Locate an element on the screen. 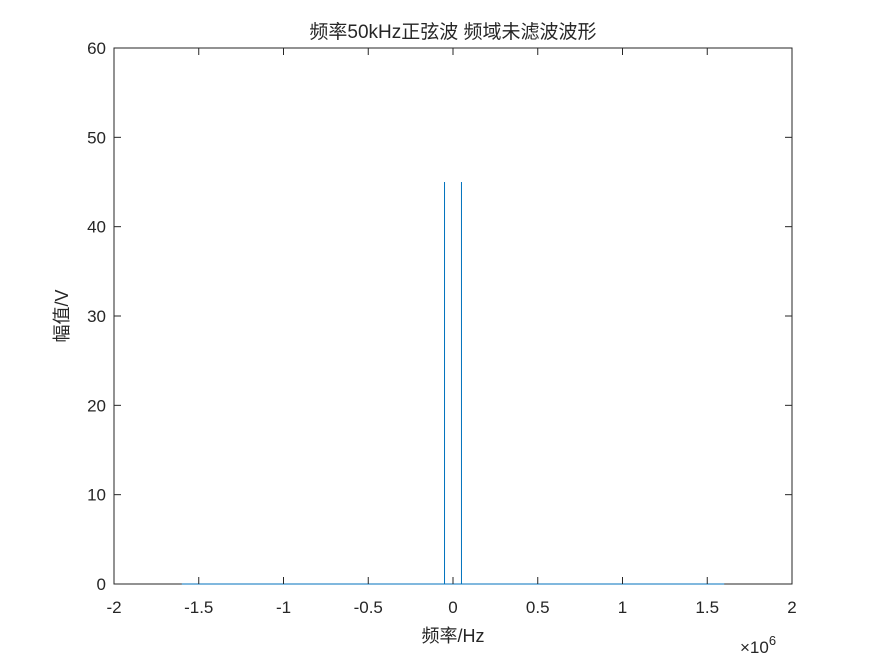 This screenshot has height=661, width=875. y-tick-label: 30 is located at coordinates (96, 316).